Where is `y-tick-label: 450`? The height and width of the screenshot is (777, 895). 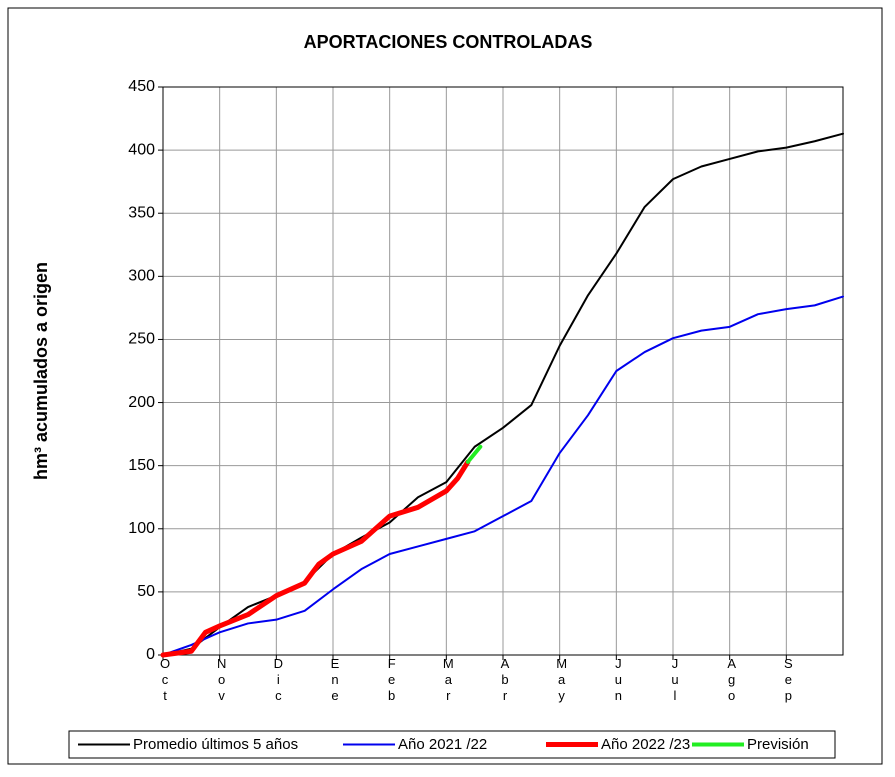
y-tick-label: 450 is located at coordinates (141, 86).